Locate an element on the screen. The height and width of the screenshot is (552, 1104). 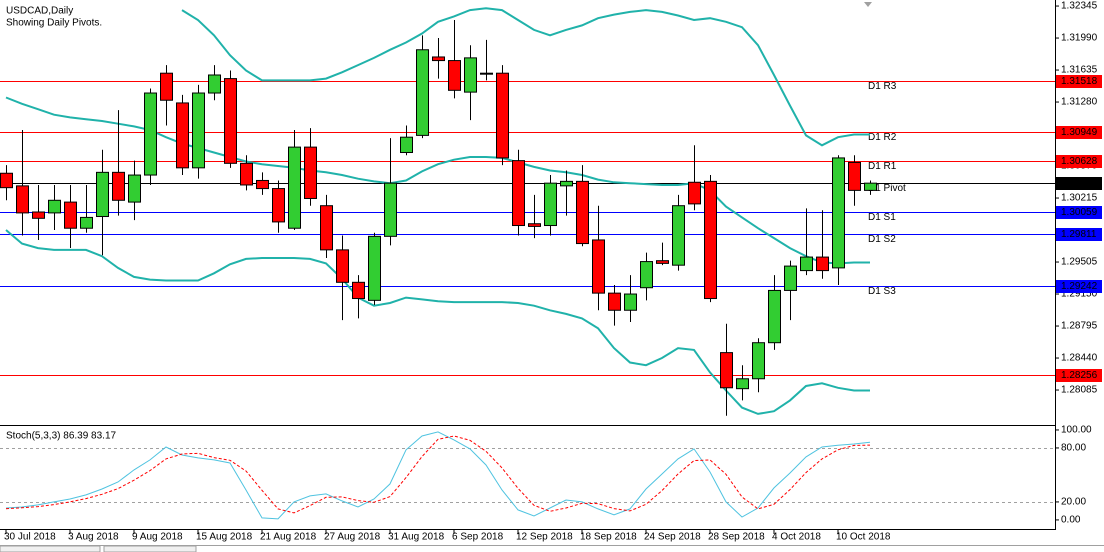
y-tick-label: 1.30215 is located at coordinates (1079, 198).